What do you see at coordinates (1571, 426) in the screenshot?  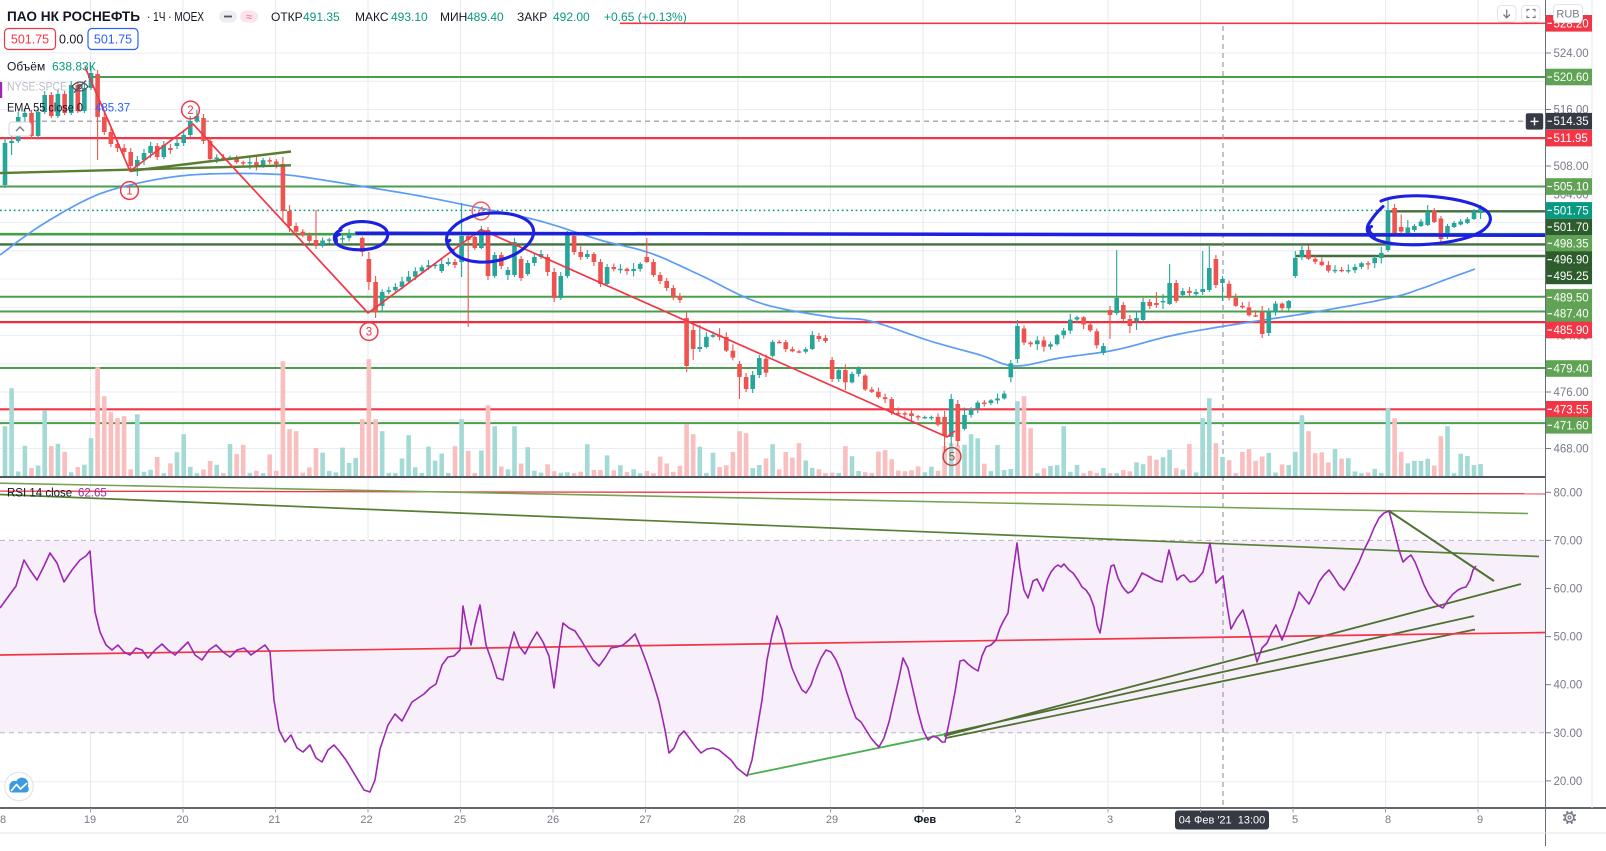 I see `svg-text: 471.60` at bounding box center [1571, 426].